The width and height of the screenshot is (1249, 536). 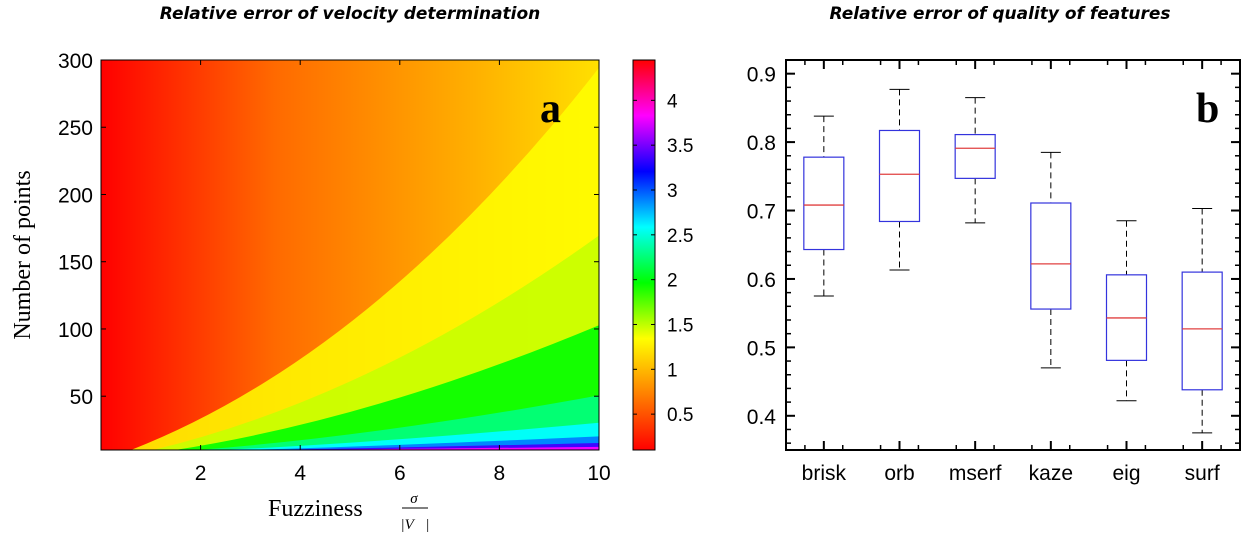 I want to click on x-tick-label-b: brisk, so click(x=824, y=473).